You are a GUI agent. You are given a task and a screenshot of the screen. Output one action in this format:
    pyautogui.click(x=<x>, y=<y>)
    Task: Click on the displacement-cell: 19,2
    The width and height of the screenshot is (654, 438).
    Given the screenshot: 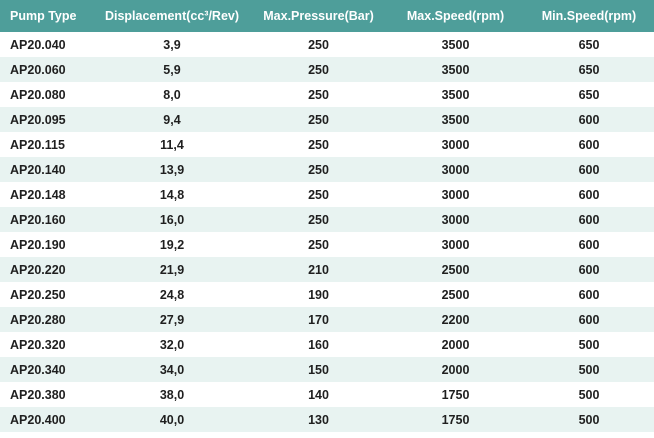 What is the action you would take?
    pyautogui.click(x=172, y=244)
    